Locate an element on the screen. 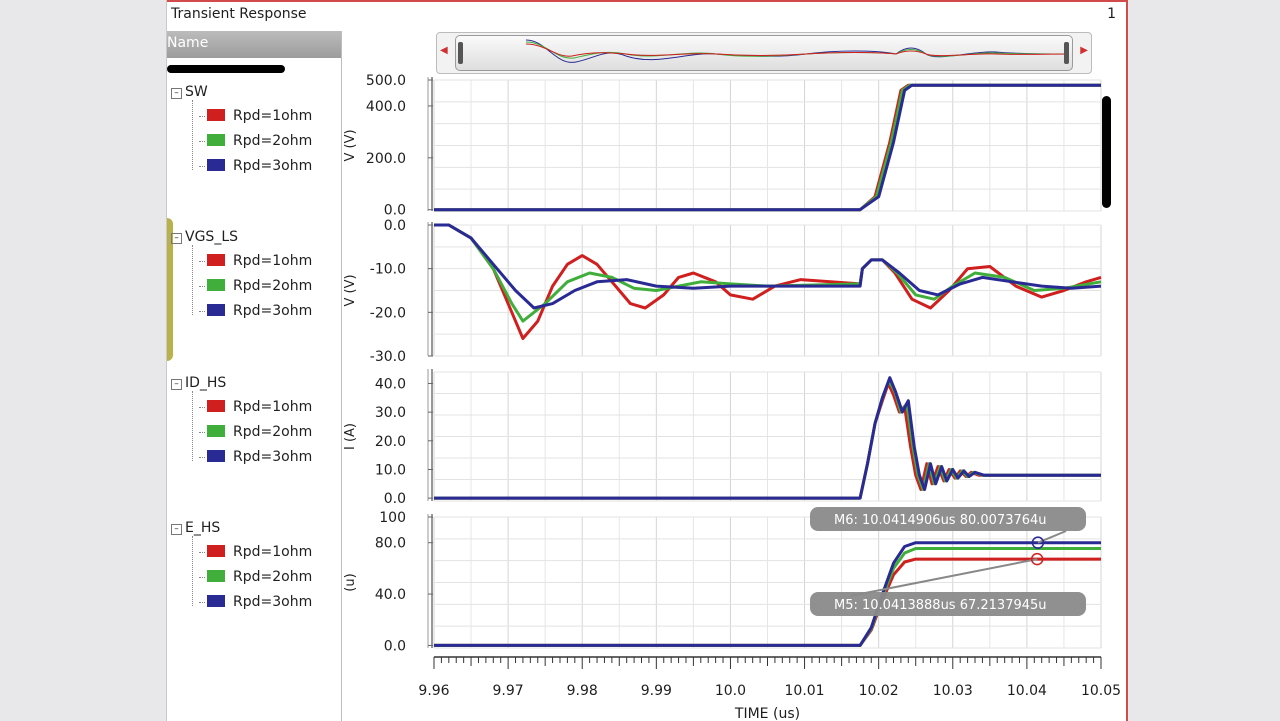 Image resolution: width=1280 pixels, height=721 pixels. signal-group-header: – VGS_LS is located at coordinates (204, 237).